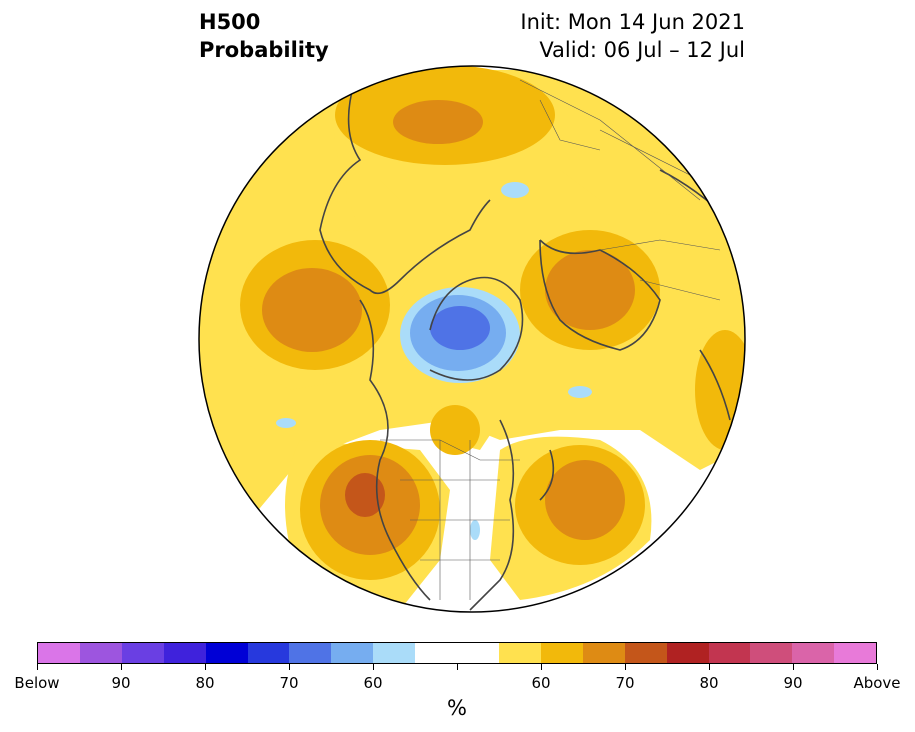  Describe the element at coordinates (632, 22) in the screenshot. I see `init-date: Init: Mon 14 Jun 2021` at that location.